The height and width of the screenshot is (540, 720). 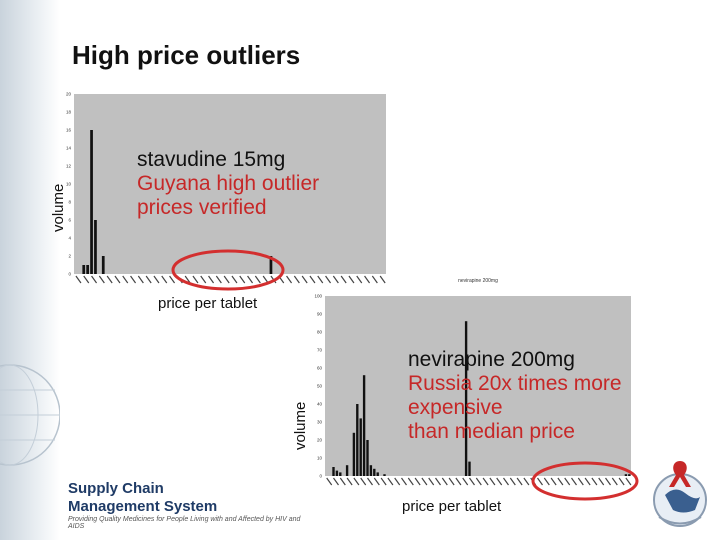 I want to click on nevirapine-y-tick-label: 10, so click(x=320, y=458).